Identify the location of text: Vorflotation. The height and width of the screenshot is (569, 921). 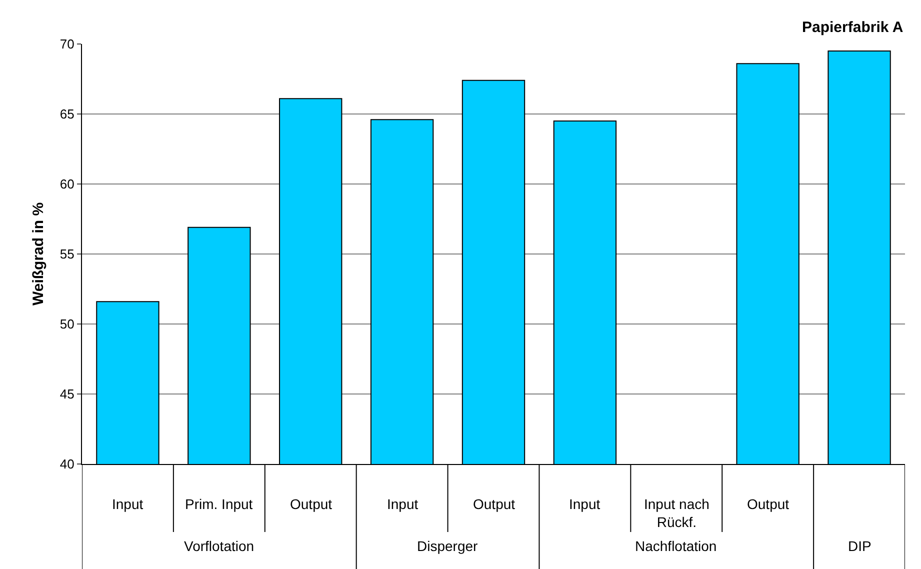
(219, 546).